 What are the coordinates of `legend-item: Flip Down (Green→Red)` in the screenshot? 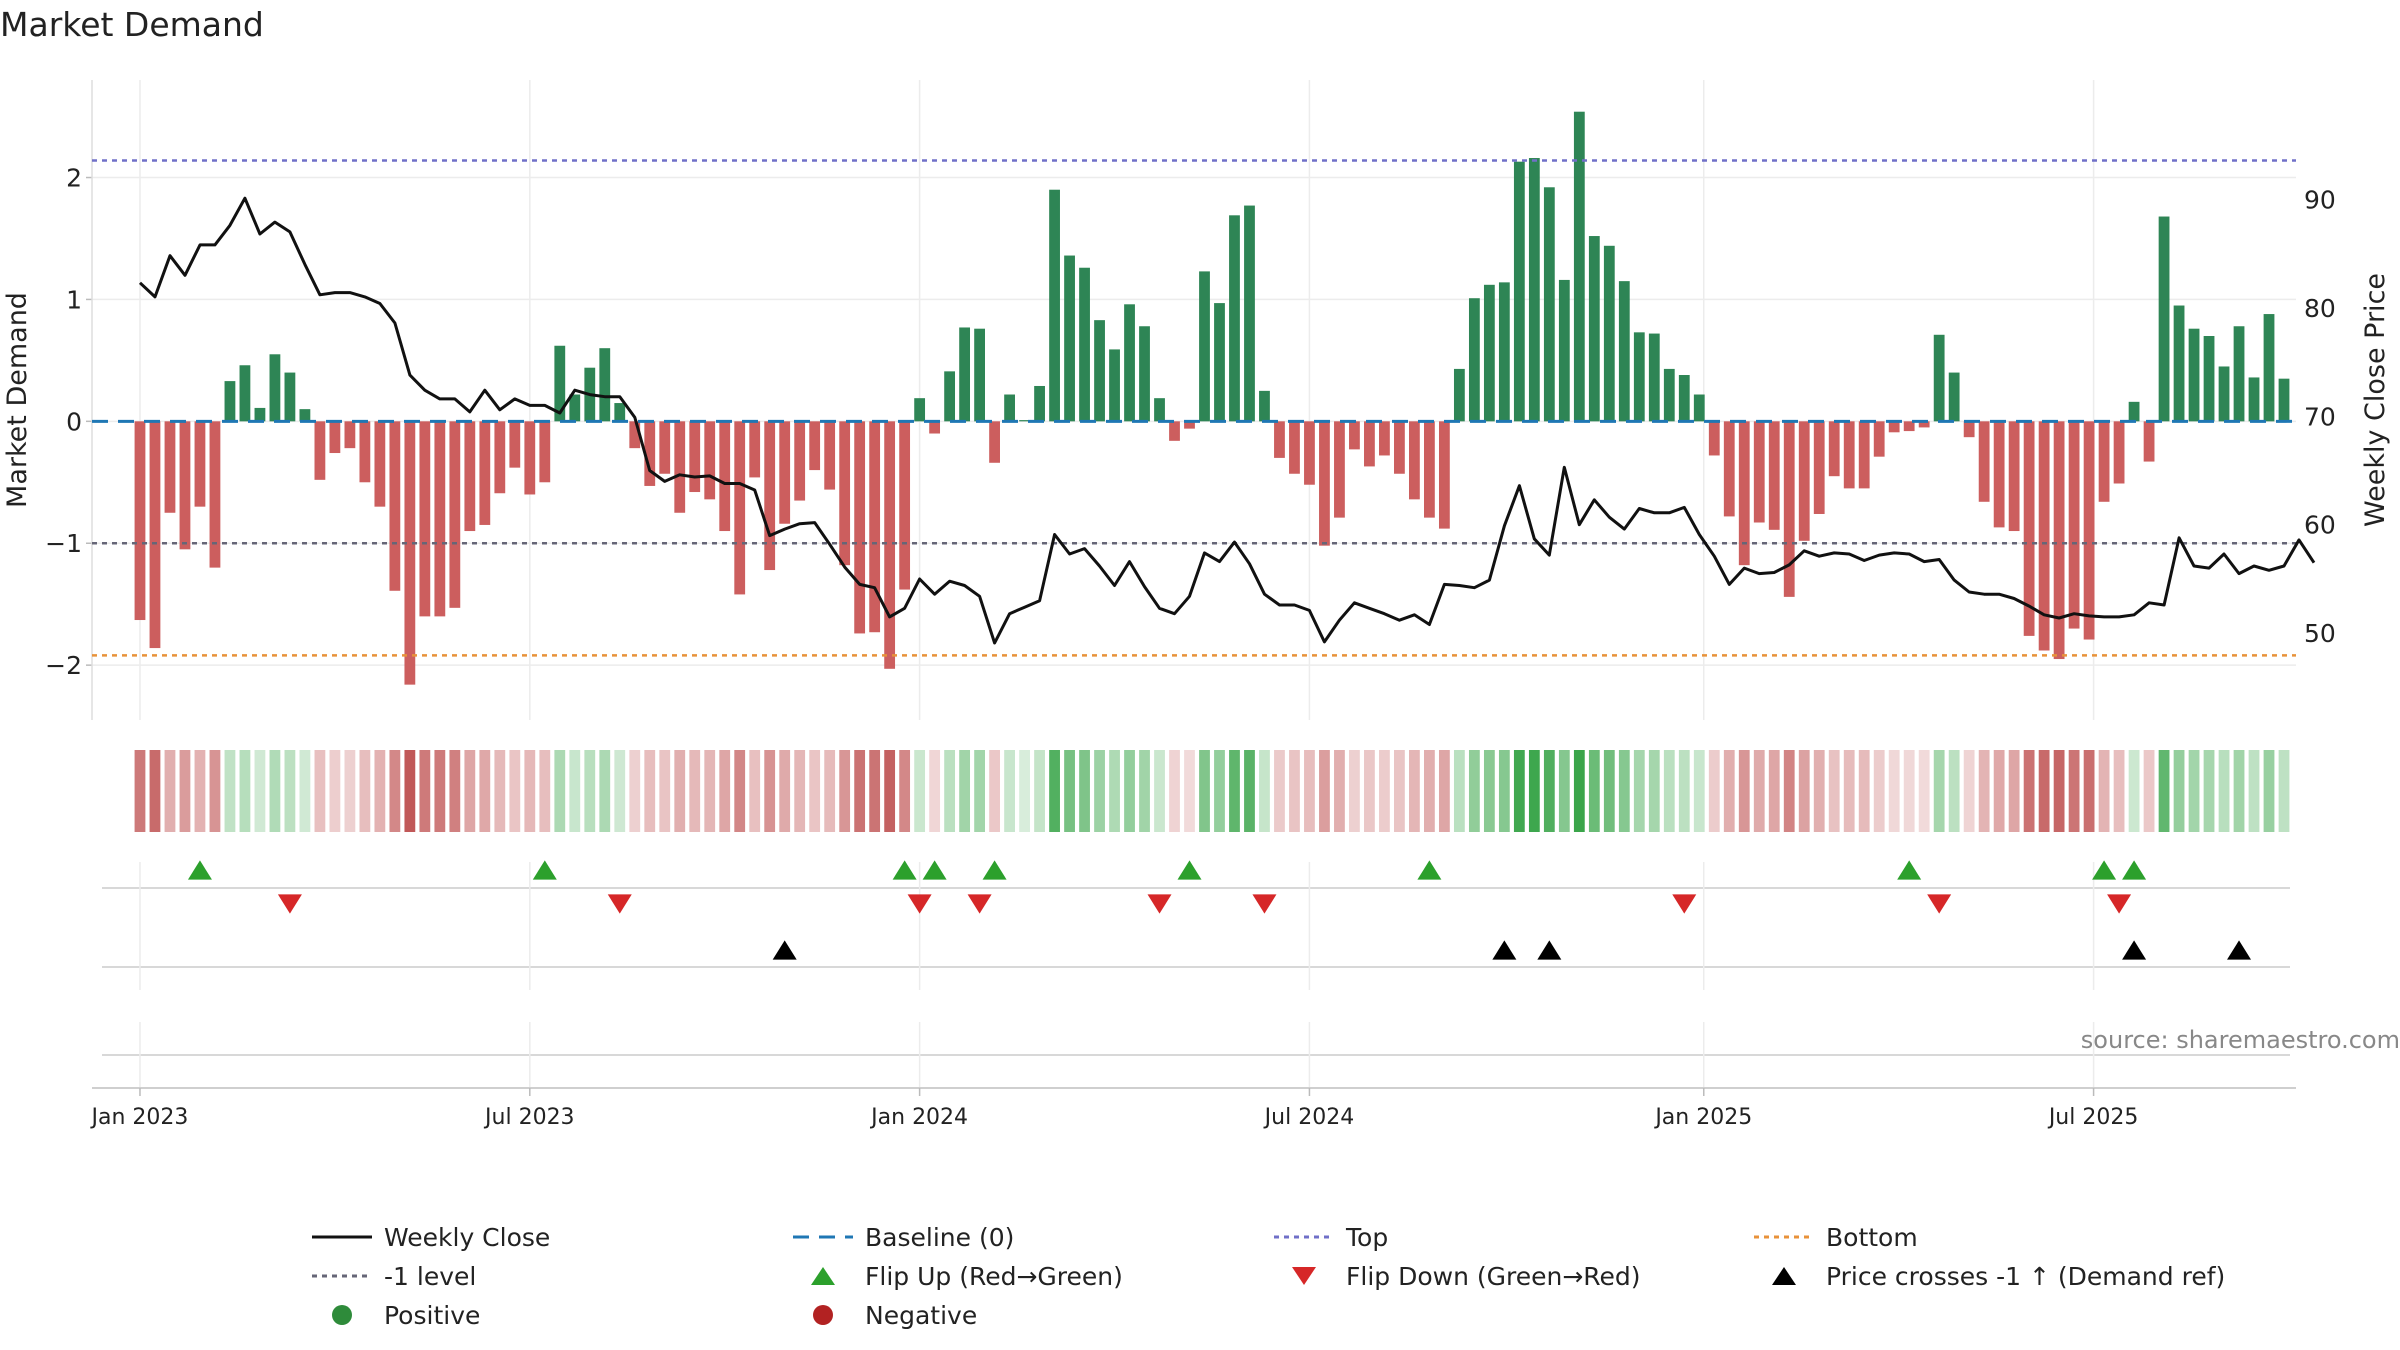 It's located at (1466, 1276).